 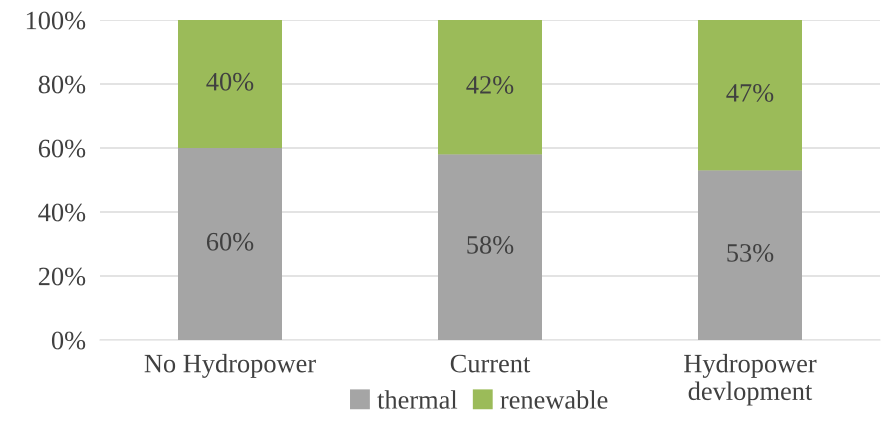 I want to click on data-label: 42%, so click(x=490, y=85).